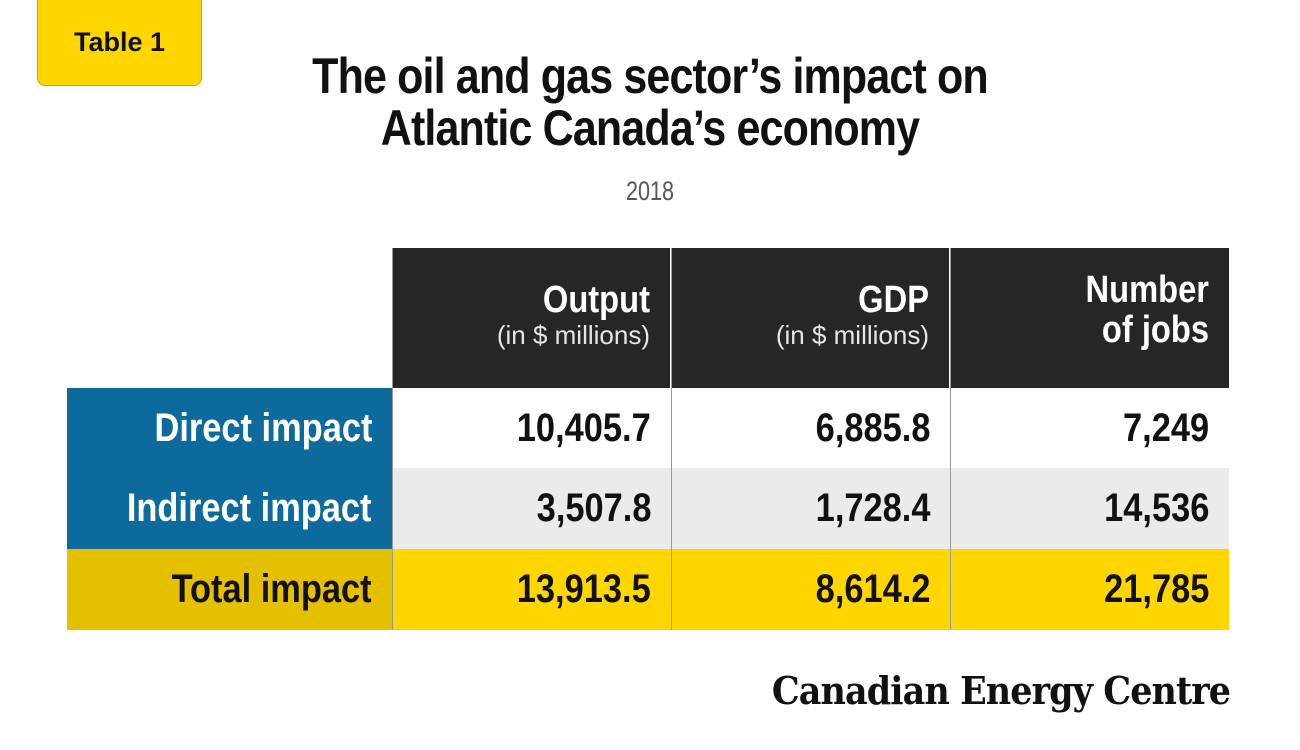  Describe the element at coordinates (1156, 508) in the screenshot. I see `cell-value: 14,536` at that location.